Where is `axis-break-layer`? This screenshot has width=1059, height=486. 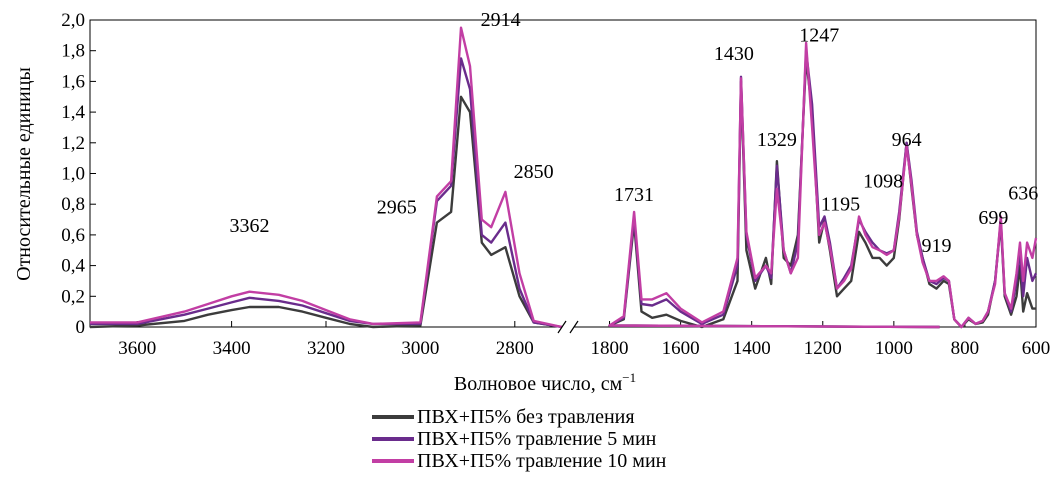 axis-break-layer is located at coordinates (568, 326).